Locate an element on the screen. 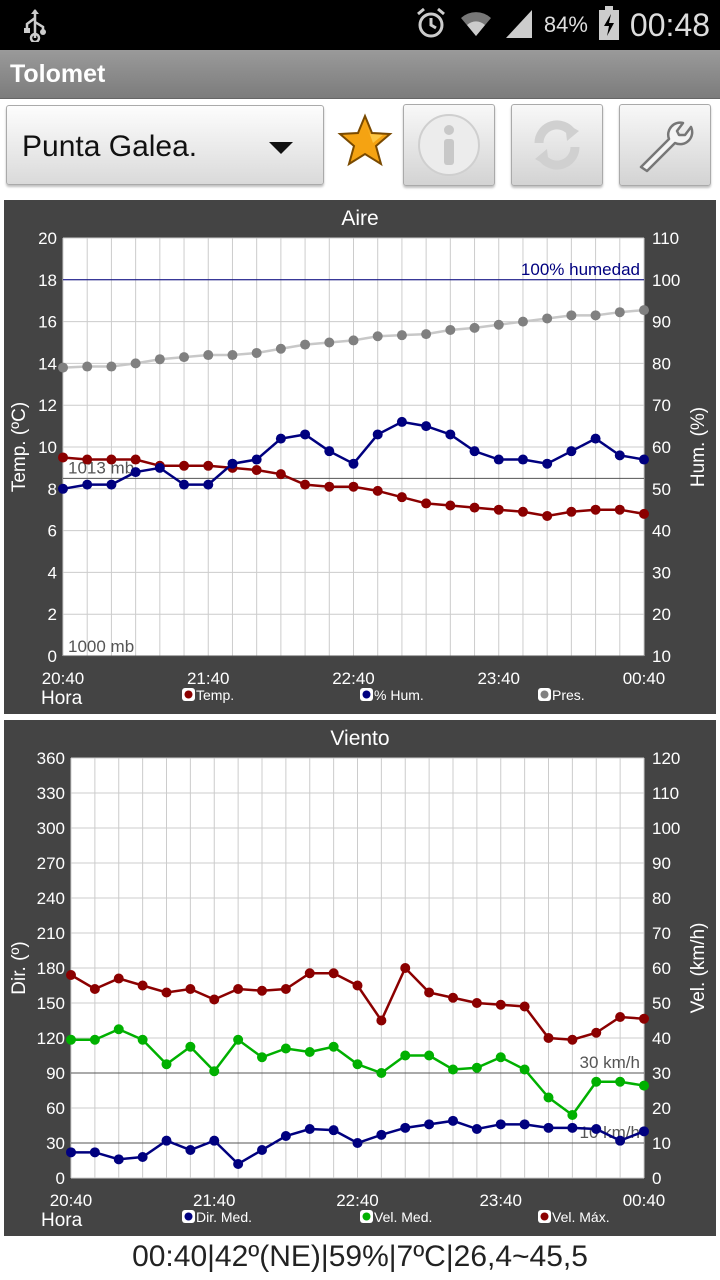 This screenshot has width=720, height=1280. x-axis-label: Hora is located at coordinates (62, 698).